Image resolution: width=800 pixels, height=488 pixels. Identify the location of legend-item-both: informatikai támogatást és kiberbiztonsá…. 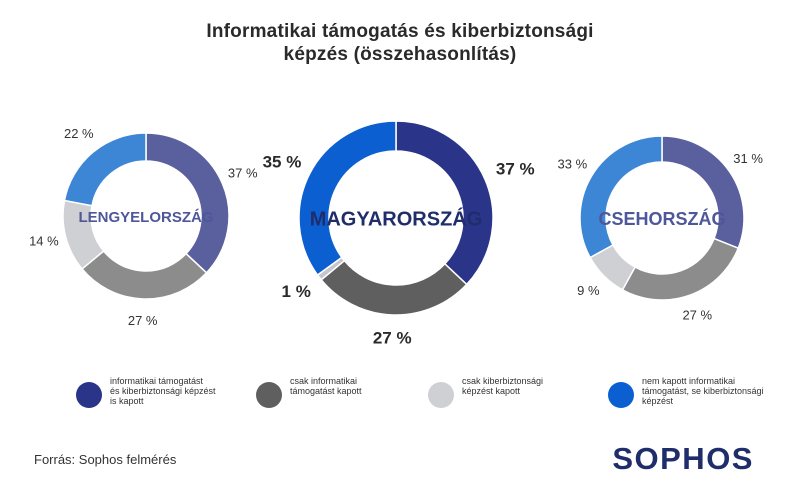
(163, 392).